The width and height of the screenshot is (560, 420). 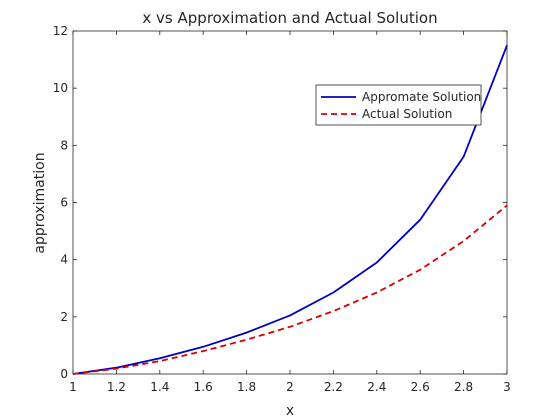 What do you see at coordinates (159, 387) in the screenshot?
I see `x-tick-label: 1.4` at bounding box center [159, 387].